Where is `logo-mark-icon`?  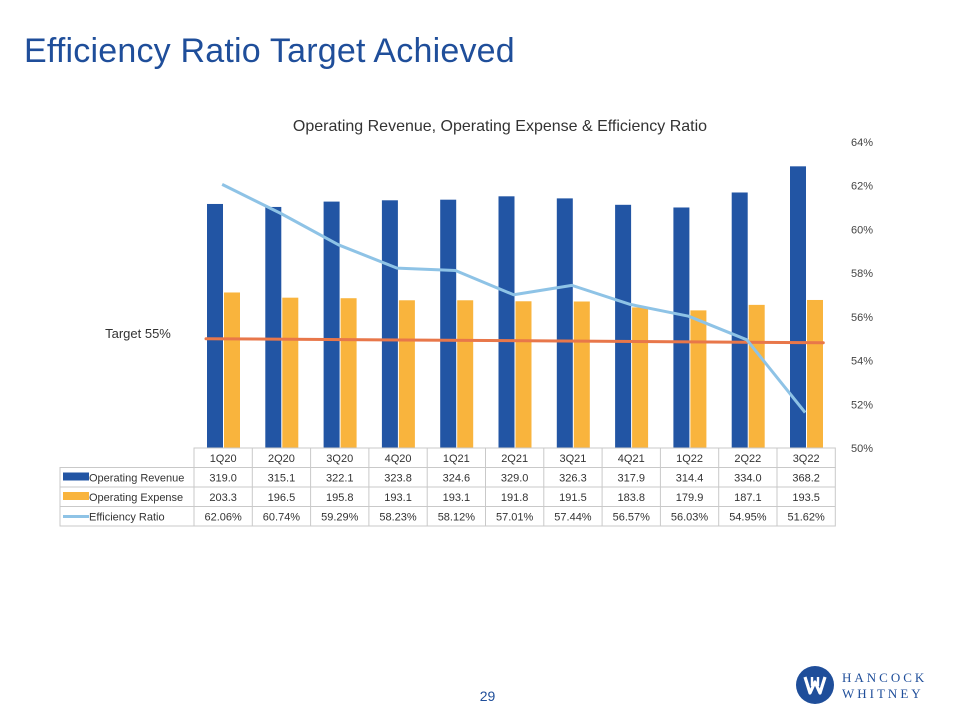
logo-mark-icon is located at coordinates (815, 685).